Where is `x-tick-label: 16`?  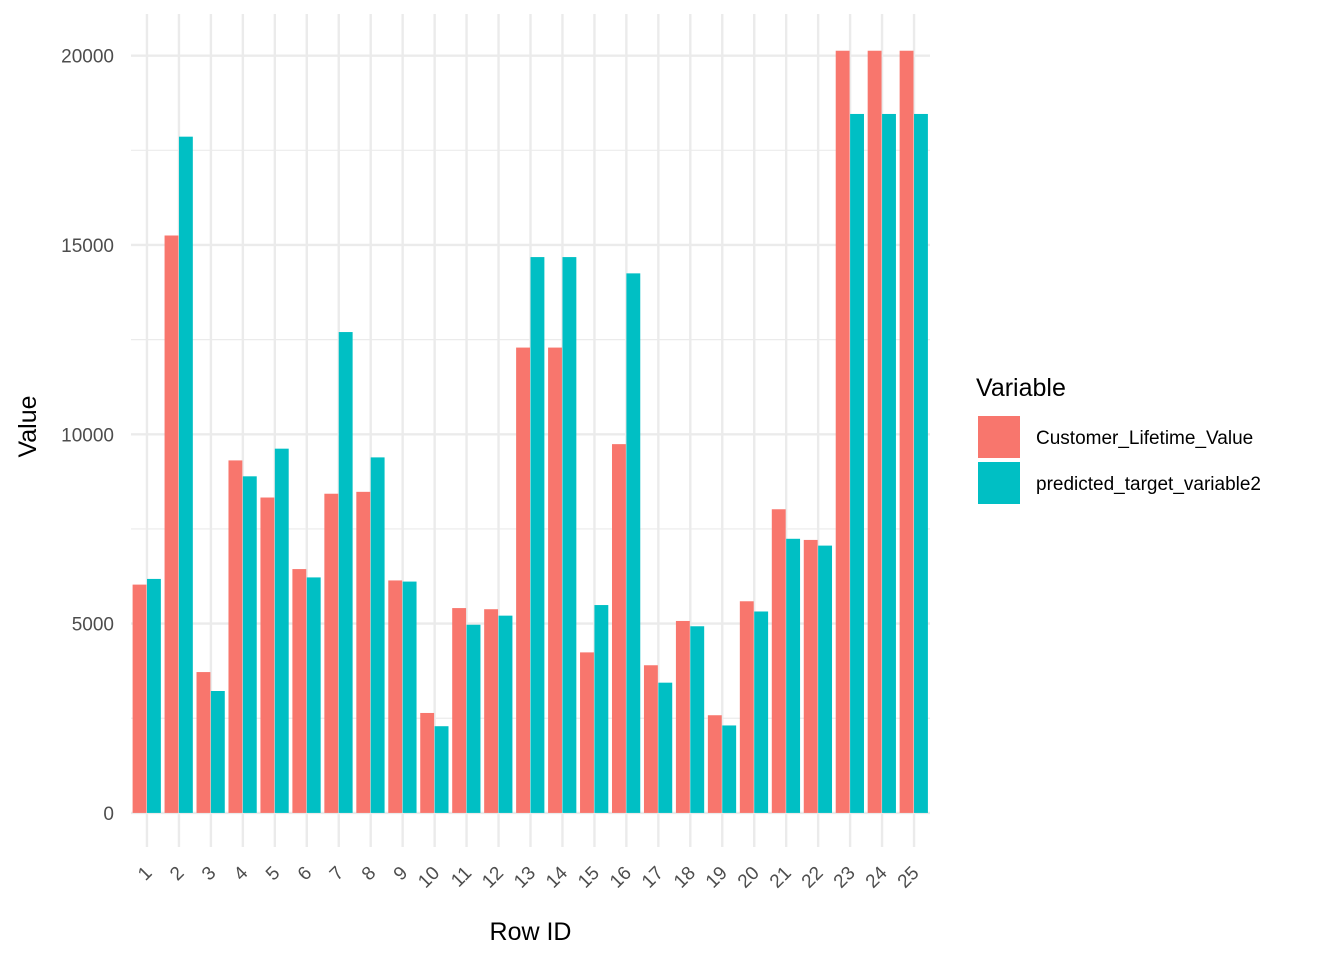 x-tick-label: 16 is located at coordinates (621, 878).